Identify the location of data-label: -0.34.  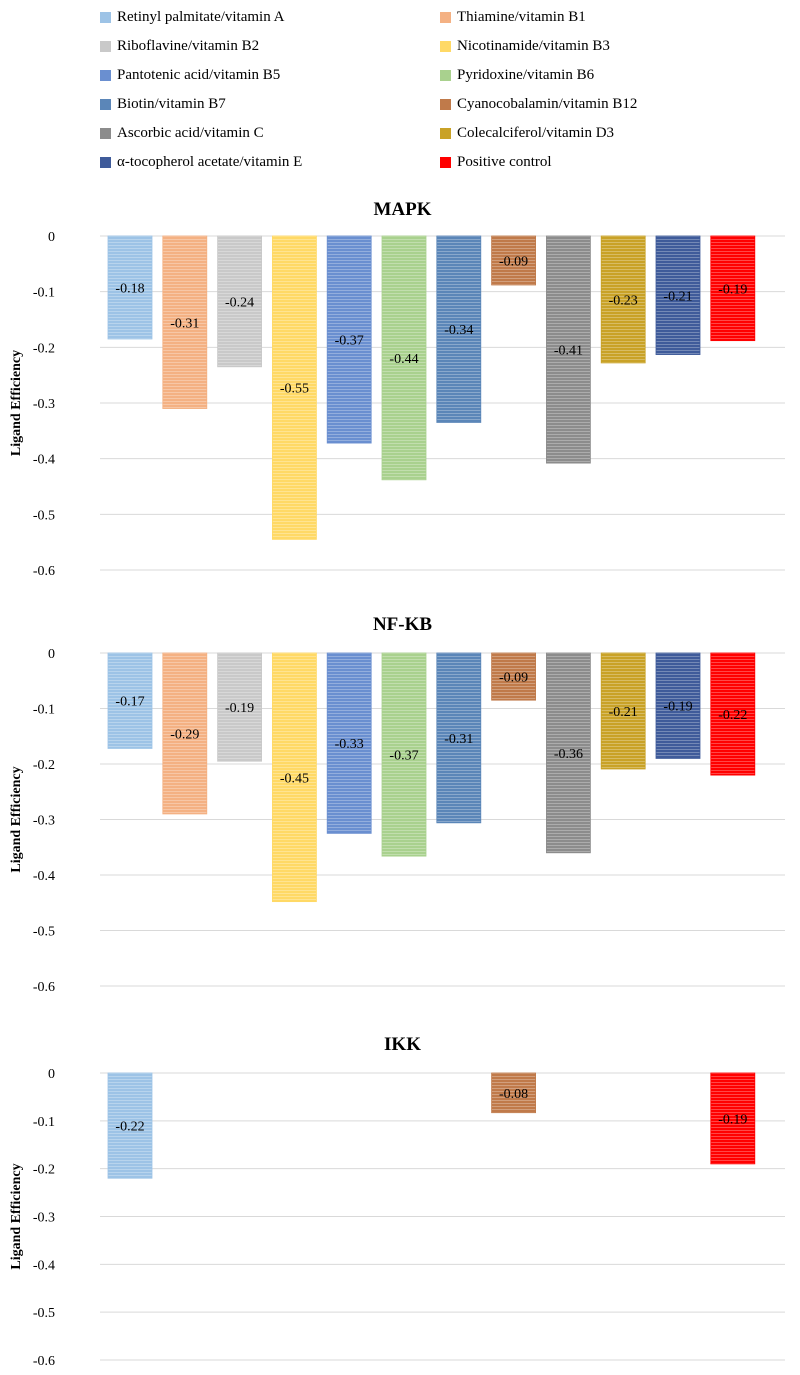
(458, 330).